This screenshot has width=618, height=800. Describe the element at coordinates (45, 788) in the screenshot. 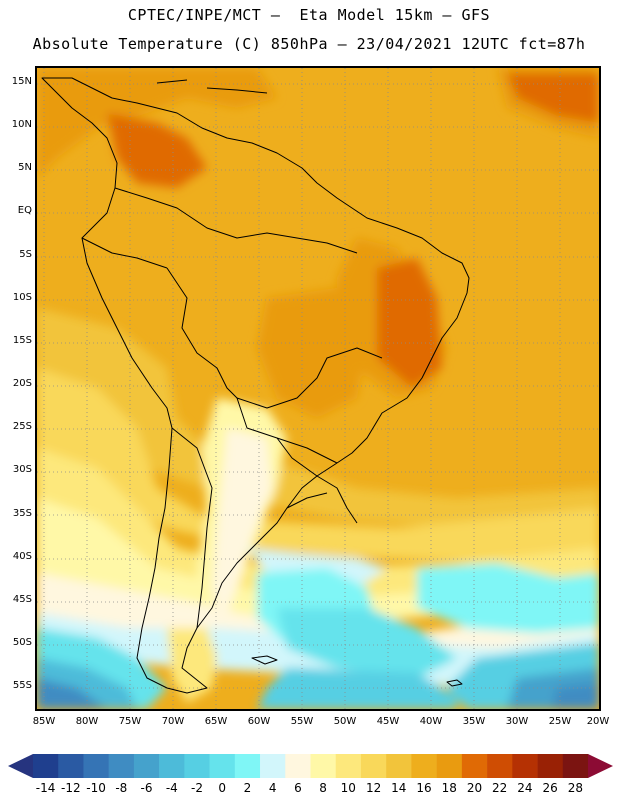

I see `colorbar-tick-label: -14` at that location.